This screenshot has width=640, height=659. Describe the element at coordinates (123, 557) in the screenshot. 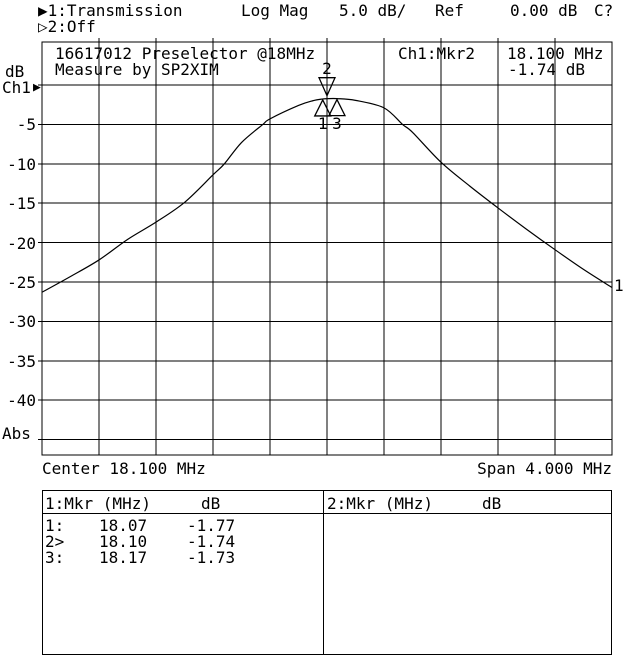

I see `marker-row-freq: 18.17` at that location.